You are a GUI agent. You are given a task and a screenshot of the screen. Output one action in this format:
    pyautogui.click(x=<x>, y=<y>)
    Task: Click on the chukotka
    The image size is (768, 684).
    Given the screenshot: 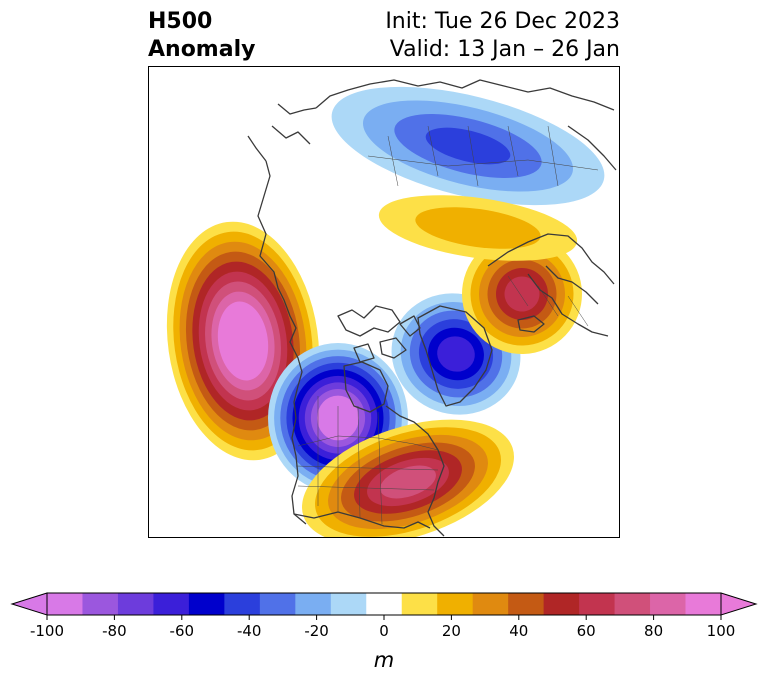 What is the action you would take?
    pyautogui.click(x=297, y=109)
    